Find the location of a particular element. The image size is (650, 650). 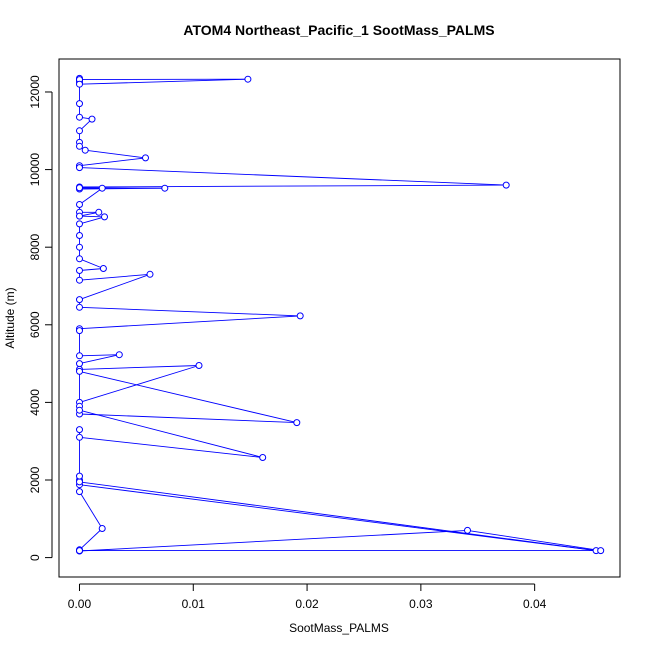

y-axis-label: Altitude (m) is located at coordinates (10, 317).